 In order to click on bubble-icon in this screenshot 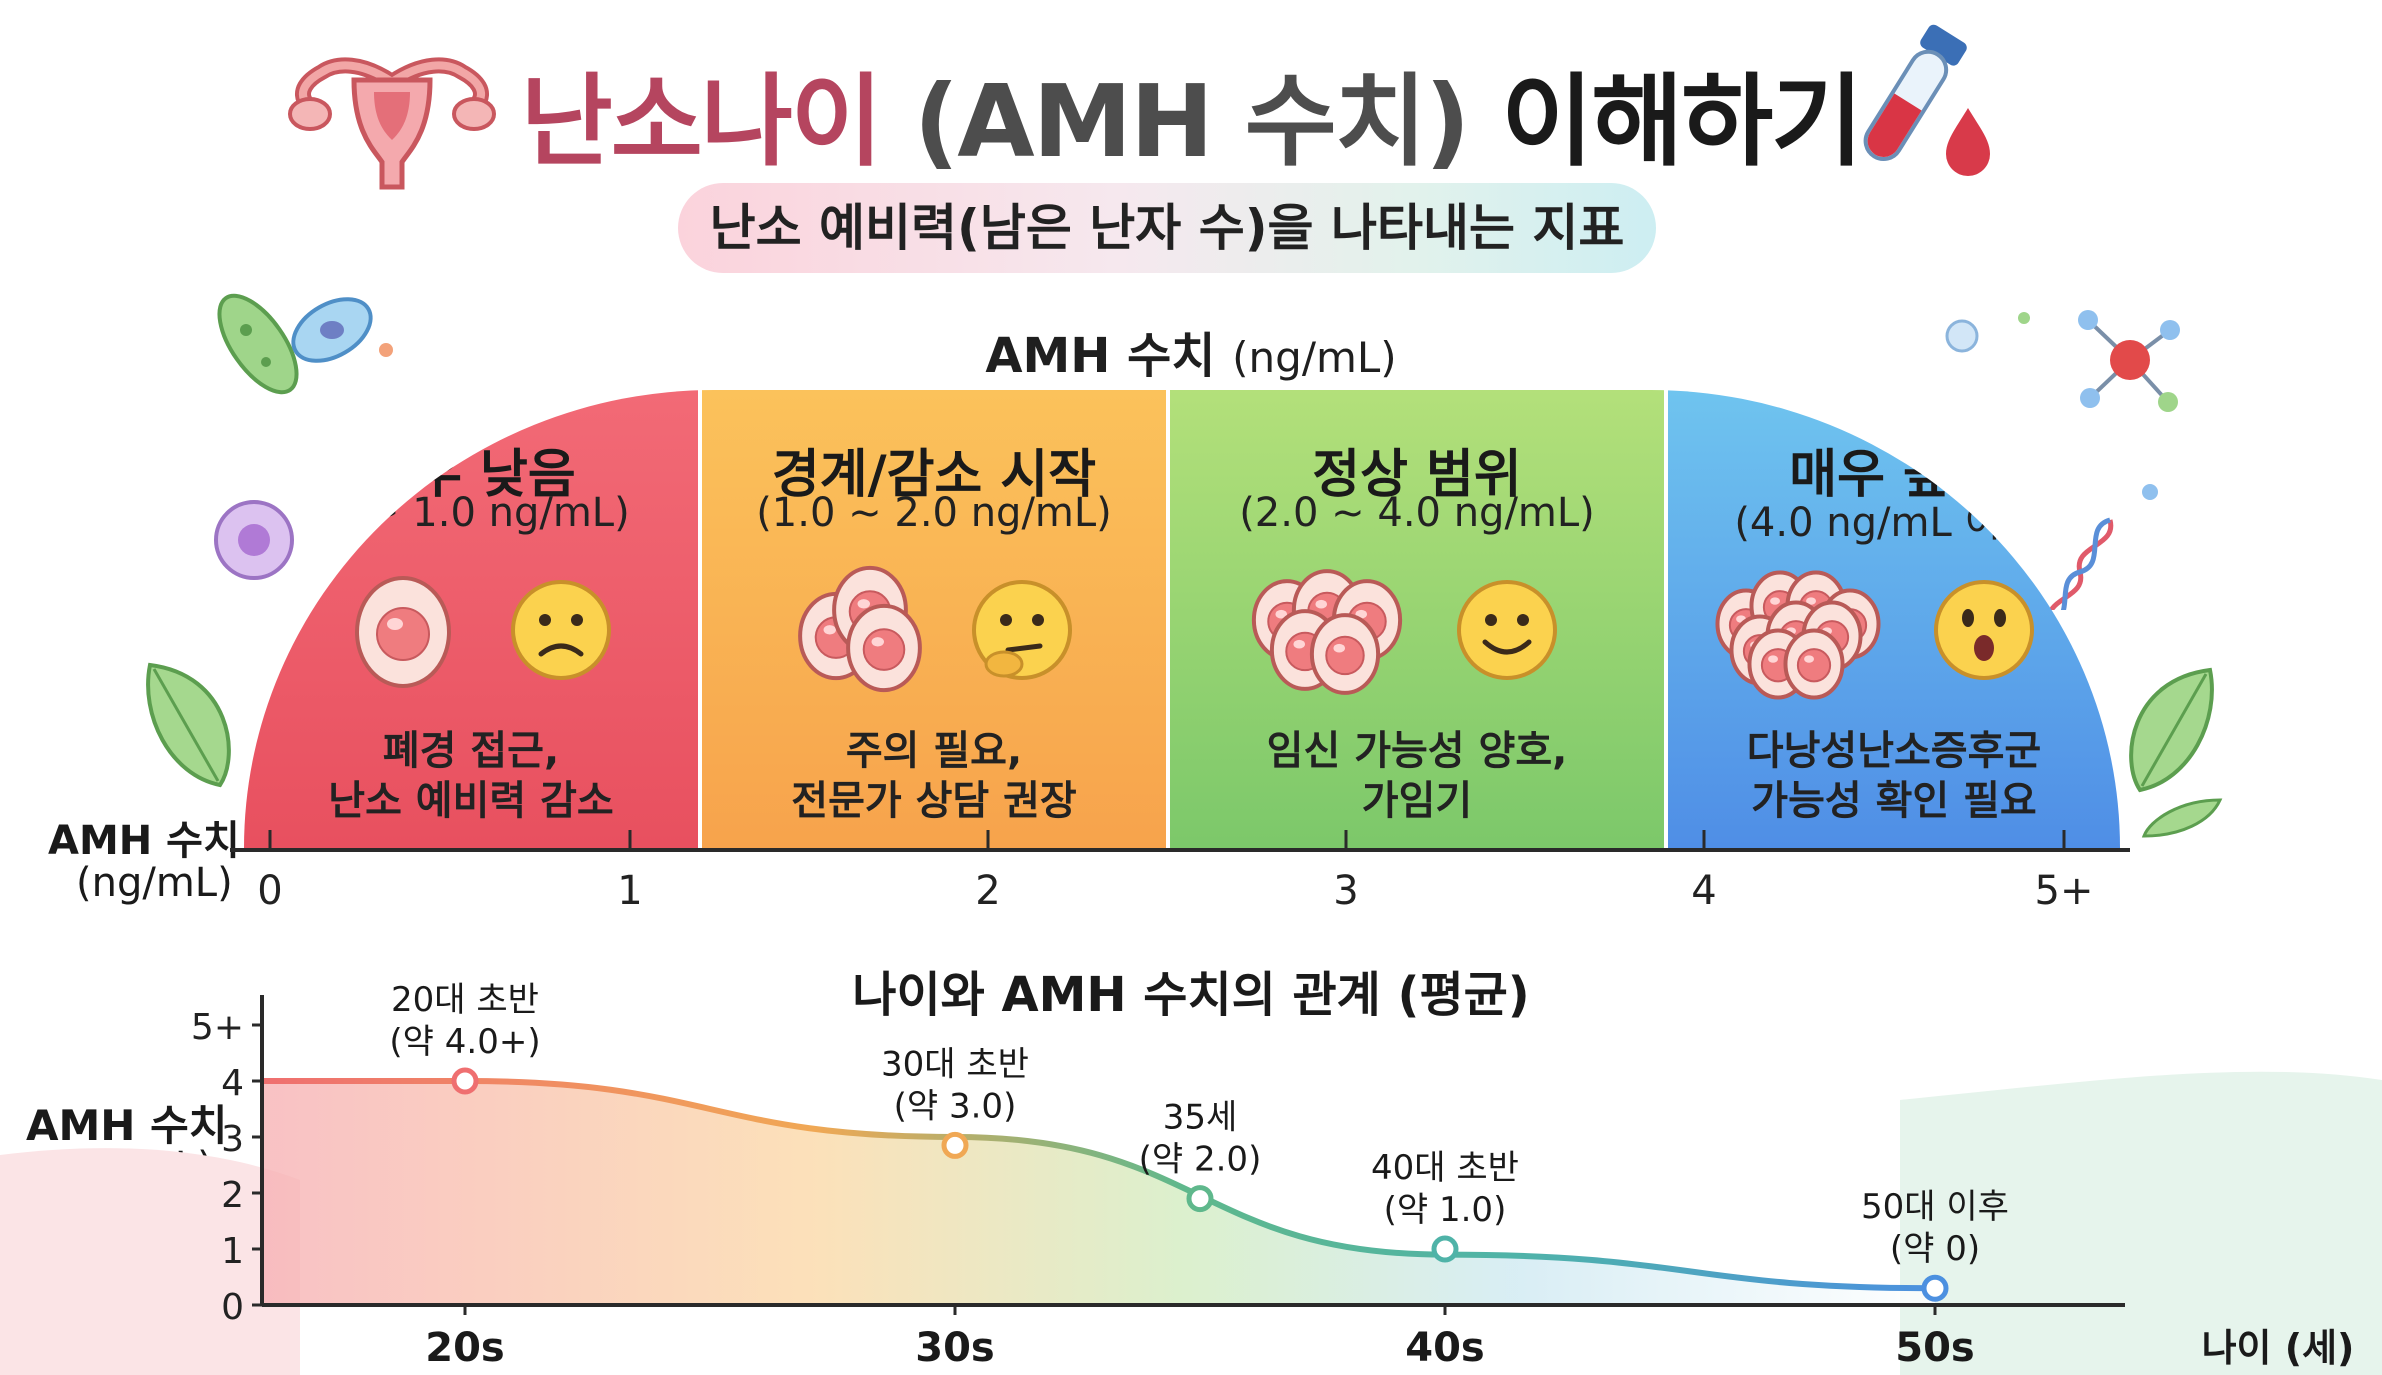, I will do `click(1962, 336)`.